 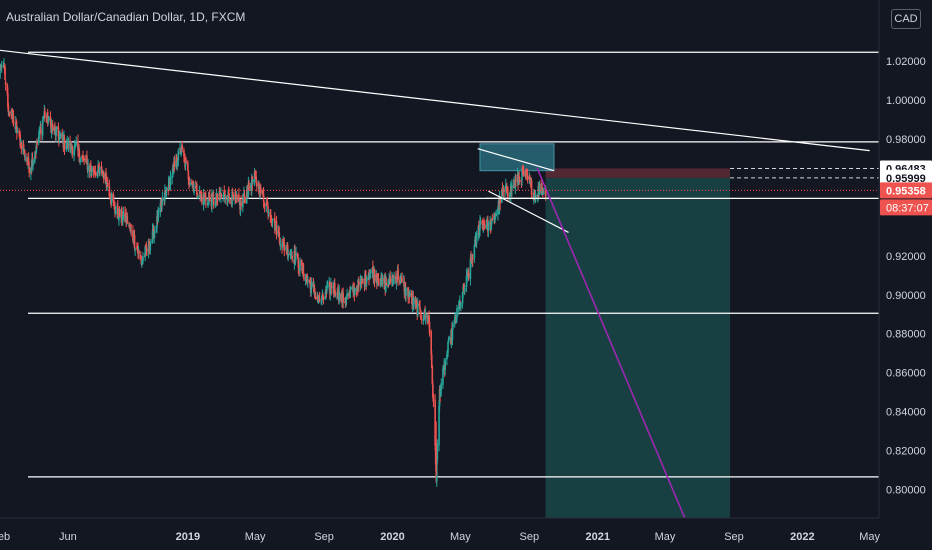 I want to click on x-tick-label: 2022, so click(x=802, y=537).